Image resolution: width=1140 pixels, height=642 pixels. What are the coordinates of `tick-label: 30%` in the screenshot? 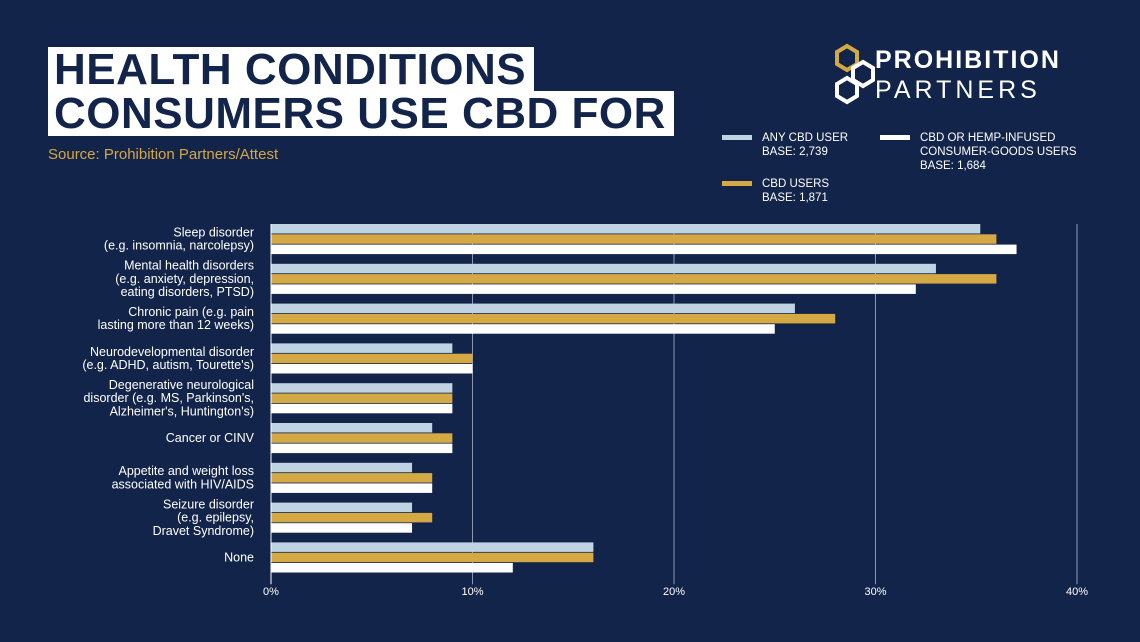 It's located at (875, 592).